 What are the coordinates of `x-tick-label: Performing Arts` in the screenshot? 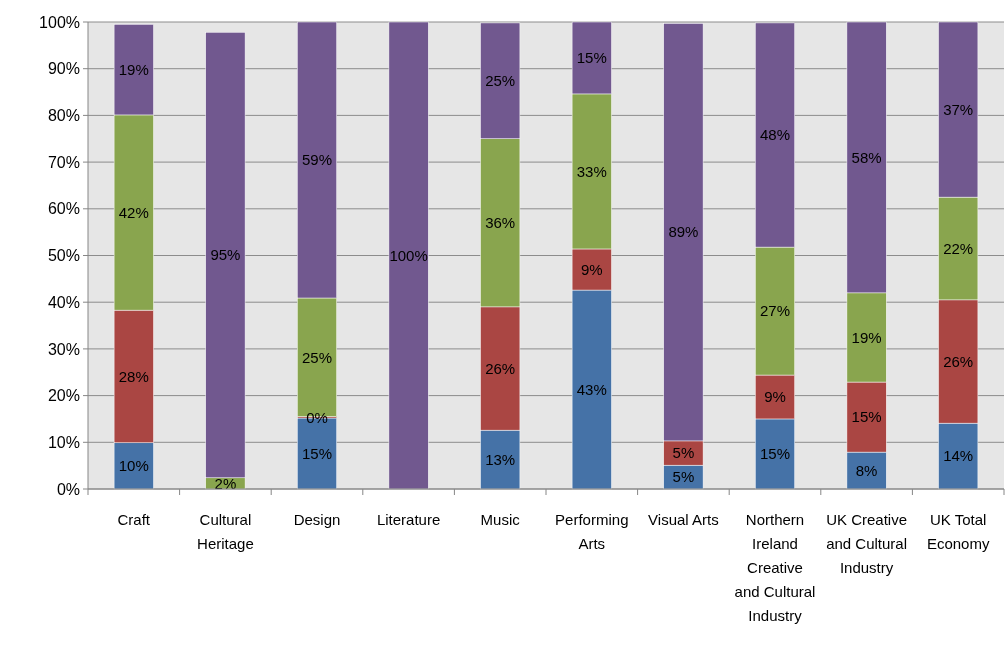 It's located at (592, 531).